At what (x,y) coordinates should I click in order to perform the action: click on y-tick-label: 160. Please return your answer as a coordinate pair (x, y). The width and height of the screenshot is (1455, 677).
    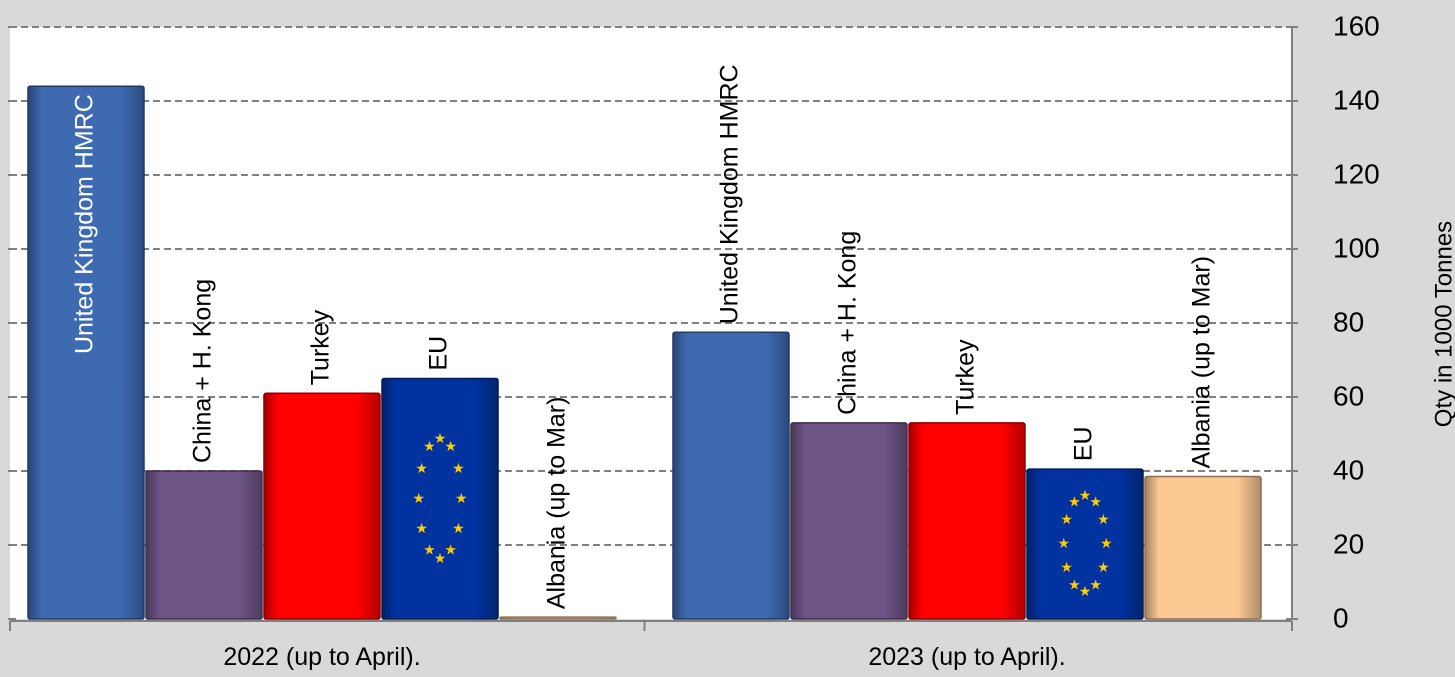
    Looking at the image, I should click on (1356, 25).